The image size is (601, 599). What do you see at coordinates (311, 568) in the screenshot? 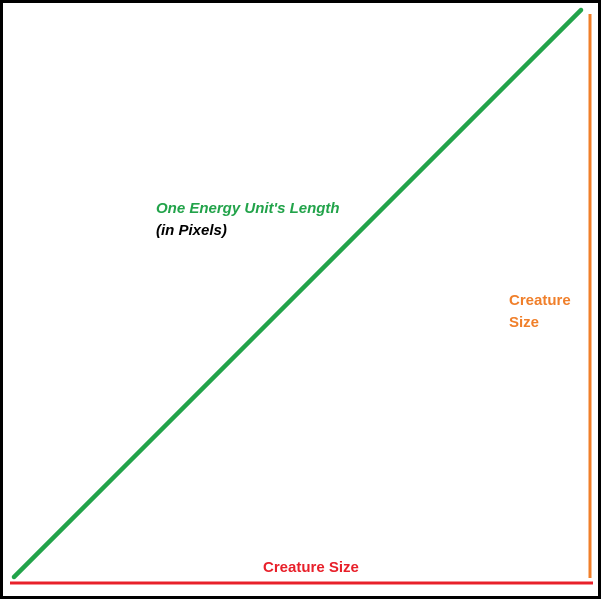
I see `horizontal-label: Creature Size` at bounding box center [311, 568].